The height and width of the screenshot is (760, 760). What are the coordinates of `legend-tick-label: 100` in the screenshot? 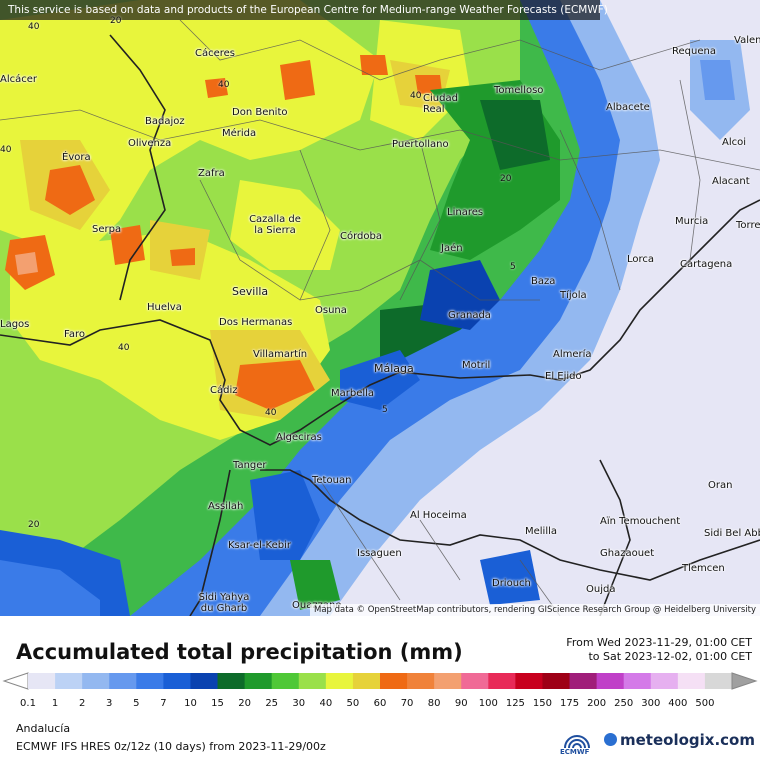 It's located at (488, 703).